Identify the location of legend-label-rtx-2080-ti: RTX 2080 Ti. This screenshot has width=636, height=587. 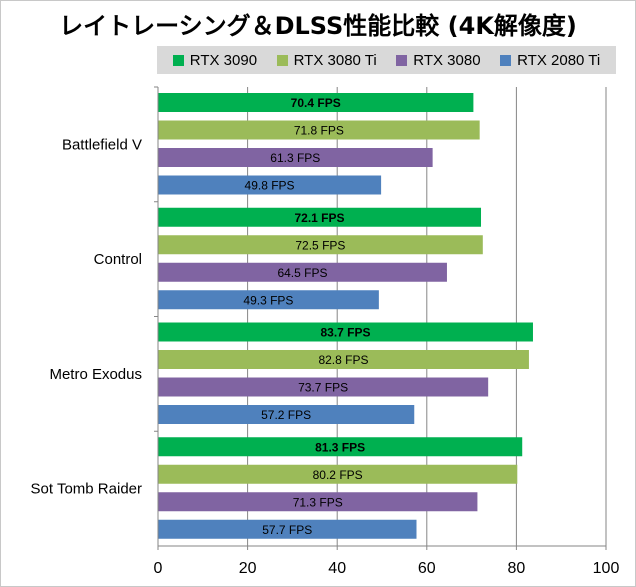
(559, 60).